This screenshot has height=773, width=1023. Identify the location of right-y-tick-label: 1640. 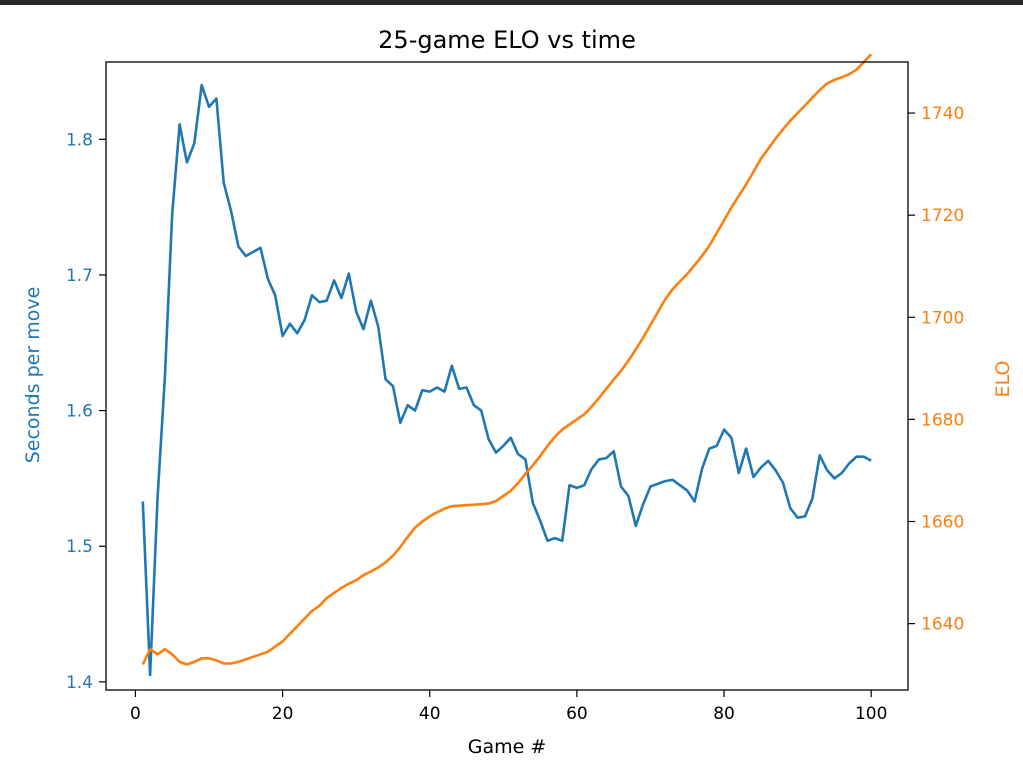
(942, 625).